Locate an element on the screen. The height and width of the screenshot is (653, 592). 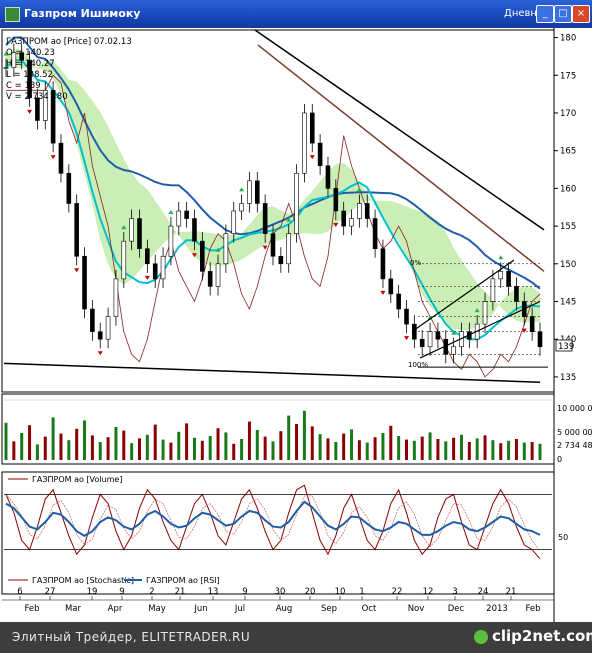
volume-legend: ГАЗПРОМ ао [Volume] is located at coordinates (77, 479).